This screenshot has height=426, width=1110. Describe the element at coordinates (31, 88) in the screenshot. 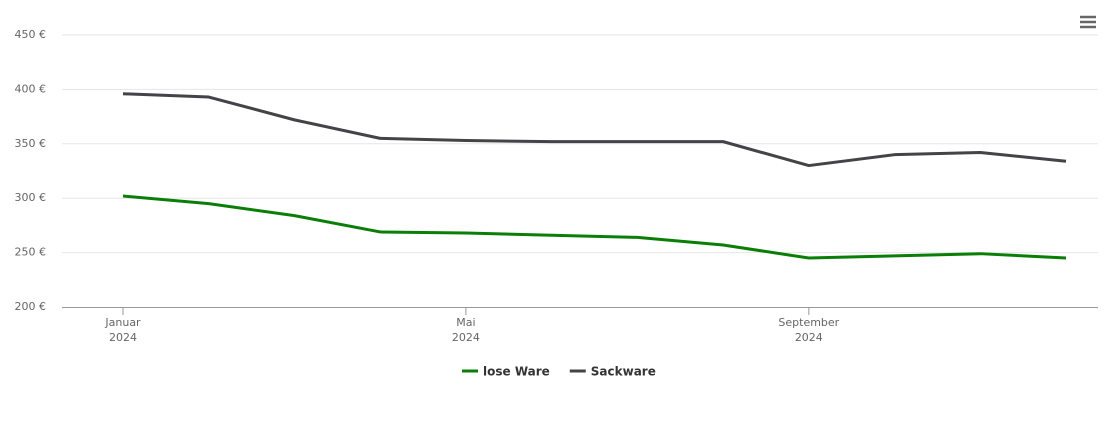

I see `y-tick-label: 400 €` at that location.